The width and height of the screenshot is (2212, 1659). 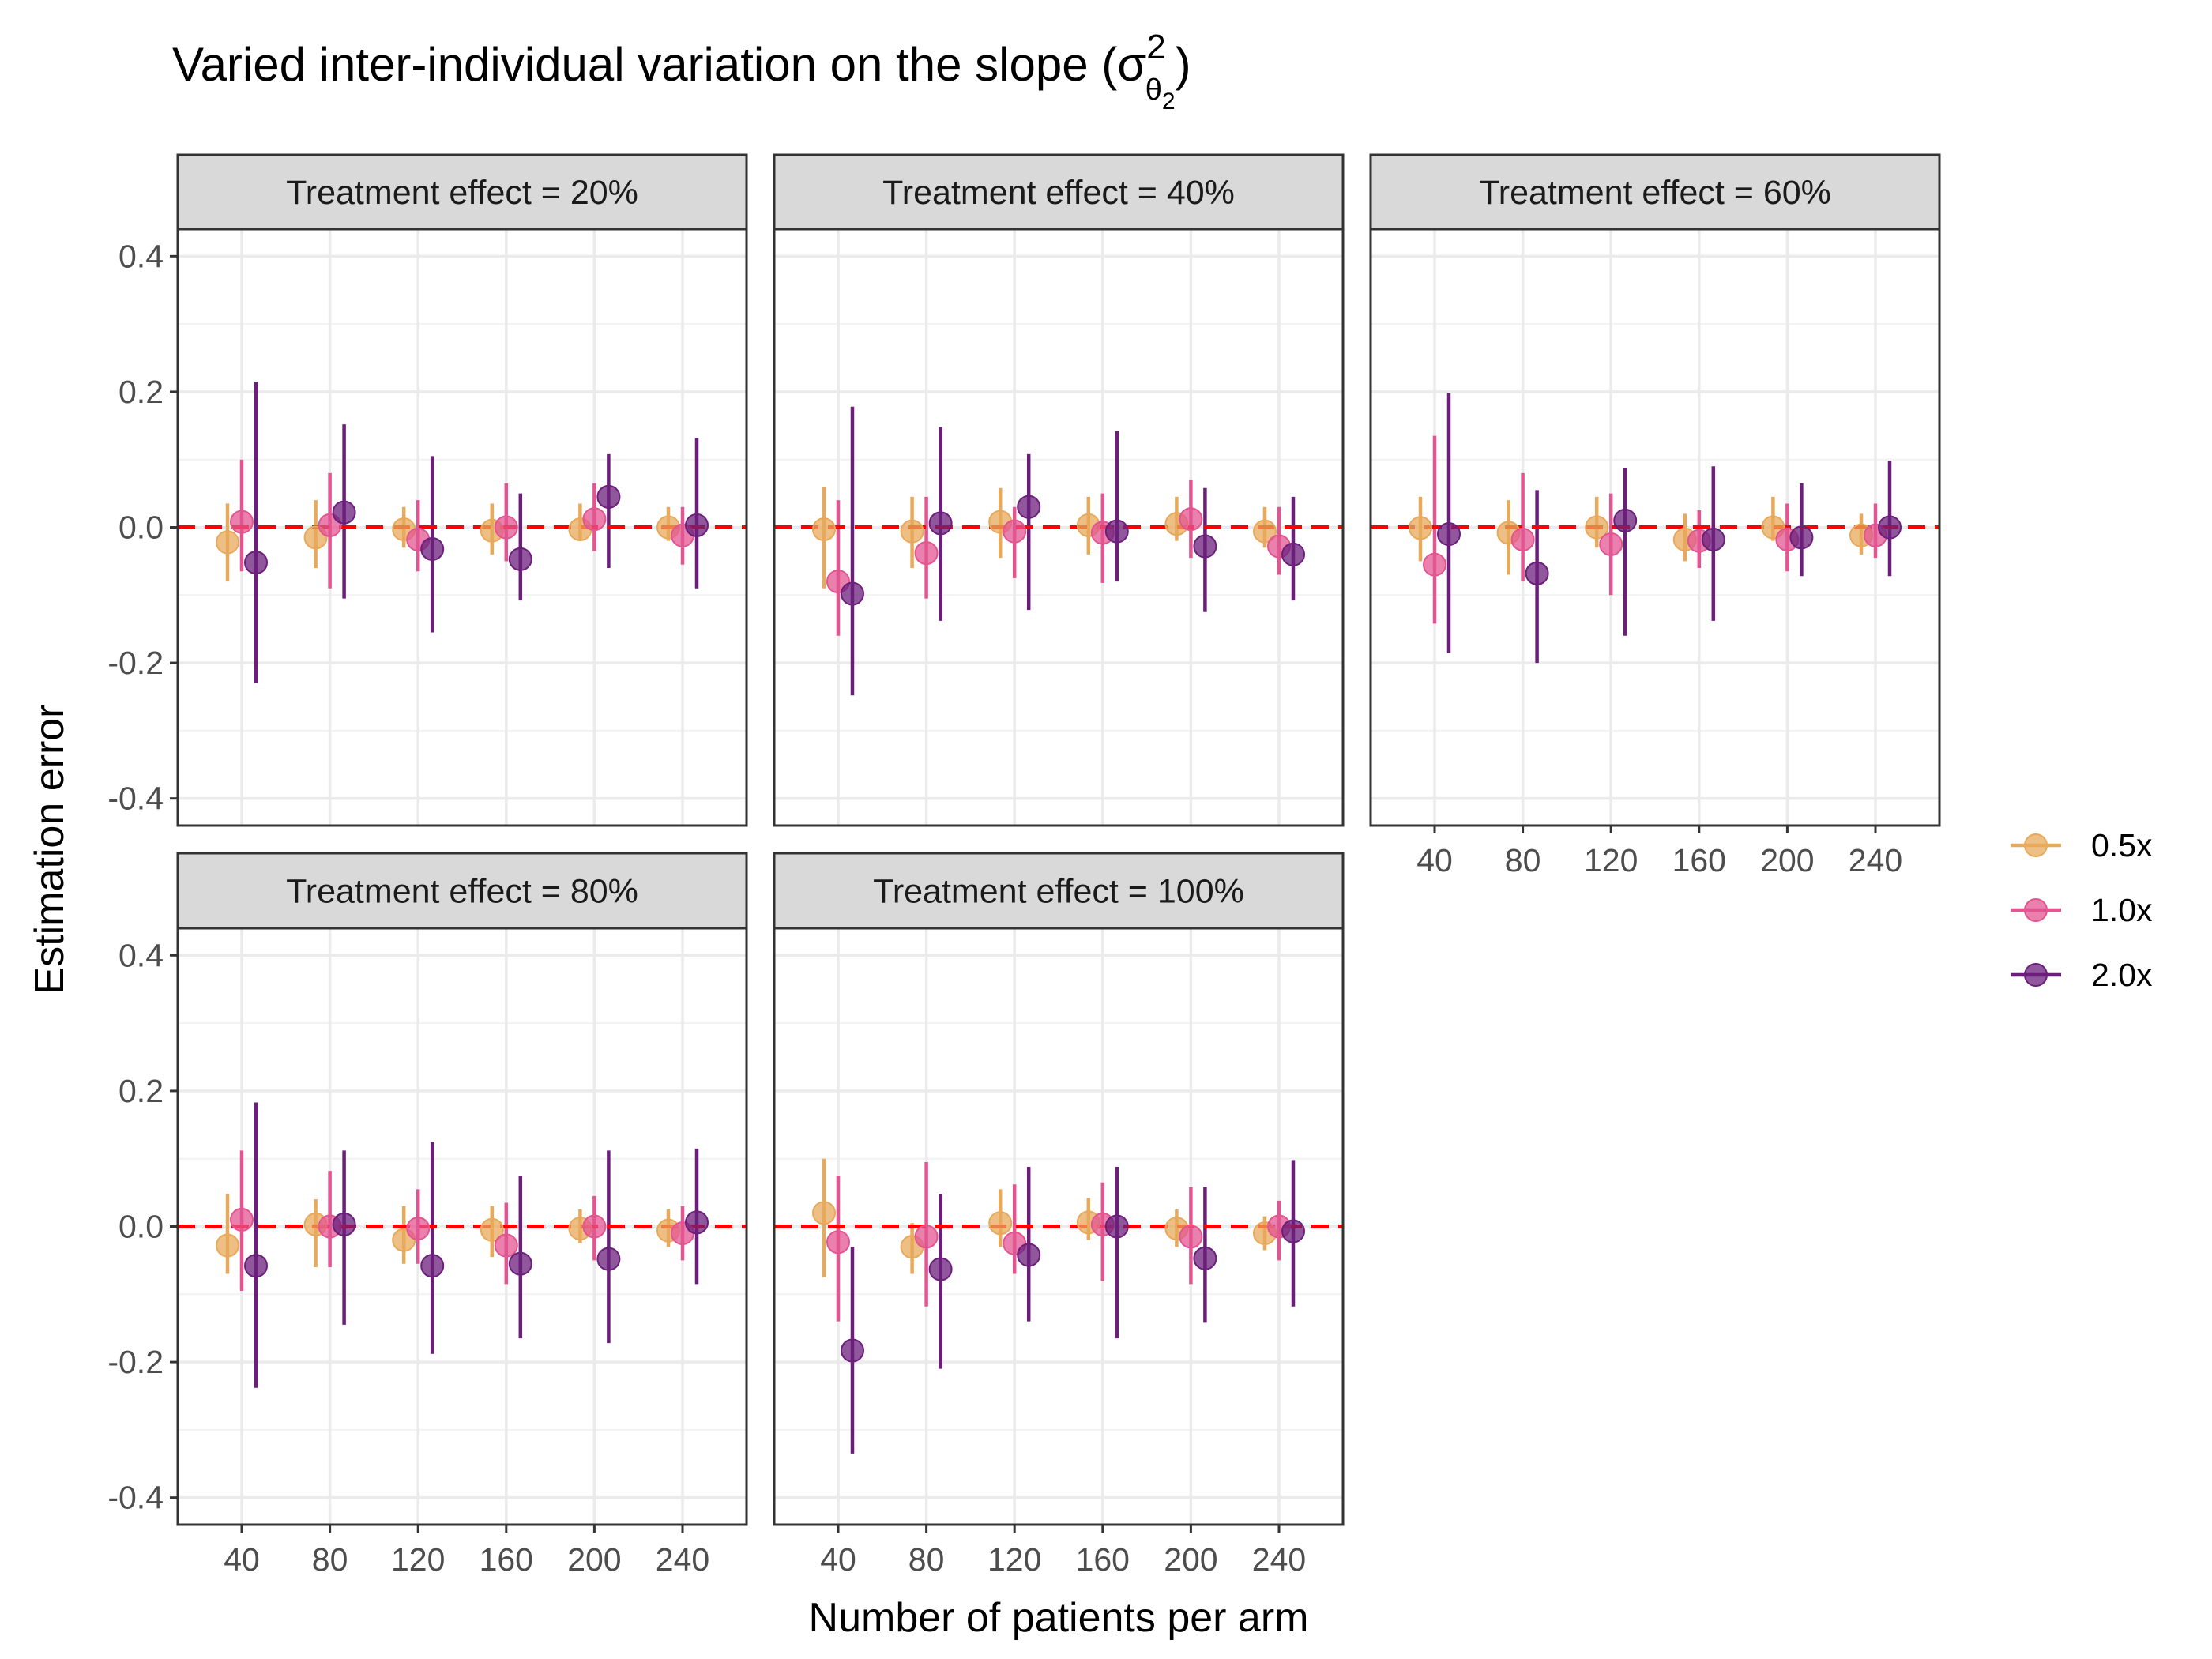 What do you see at coordinates (1183, 64) in the screenshot?
I see `title-close: )` at bounding box center [1183, 64].